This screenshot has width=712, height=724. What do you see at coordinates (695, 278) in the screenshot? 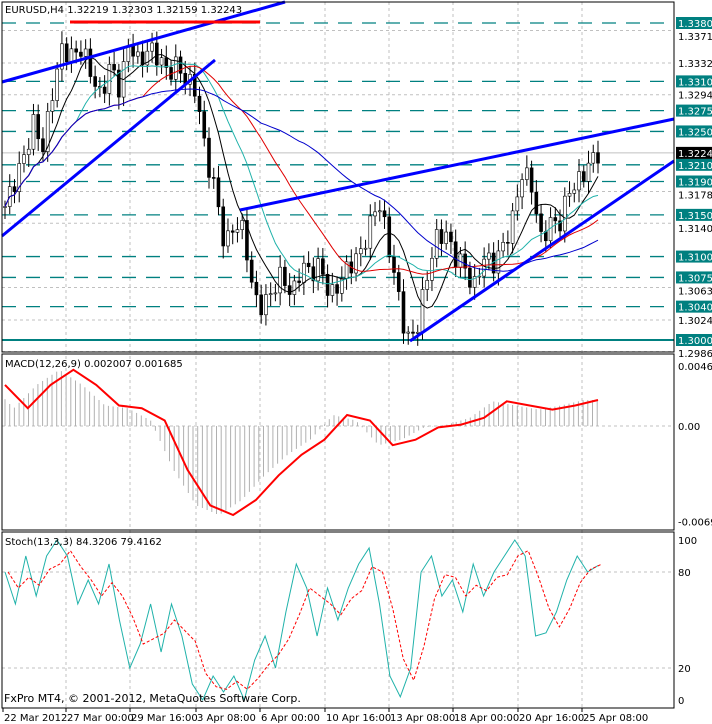
I see `level-label: 1.30750` at bounding box center [695, 278].